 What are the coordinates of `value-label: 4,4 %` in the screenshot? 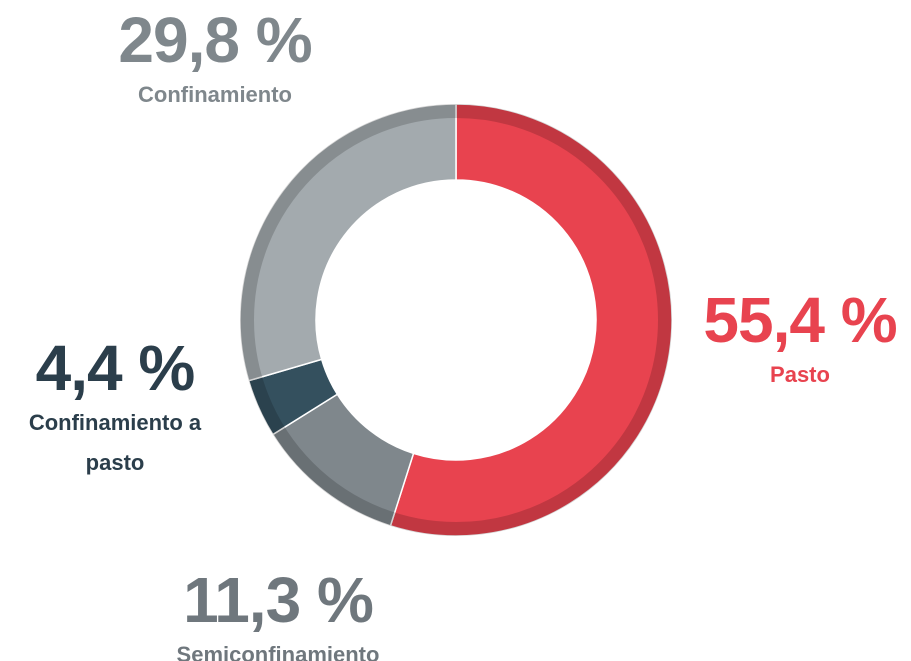 It's located at (115, 368).